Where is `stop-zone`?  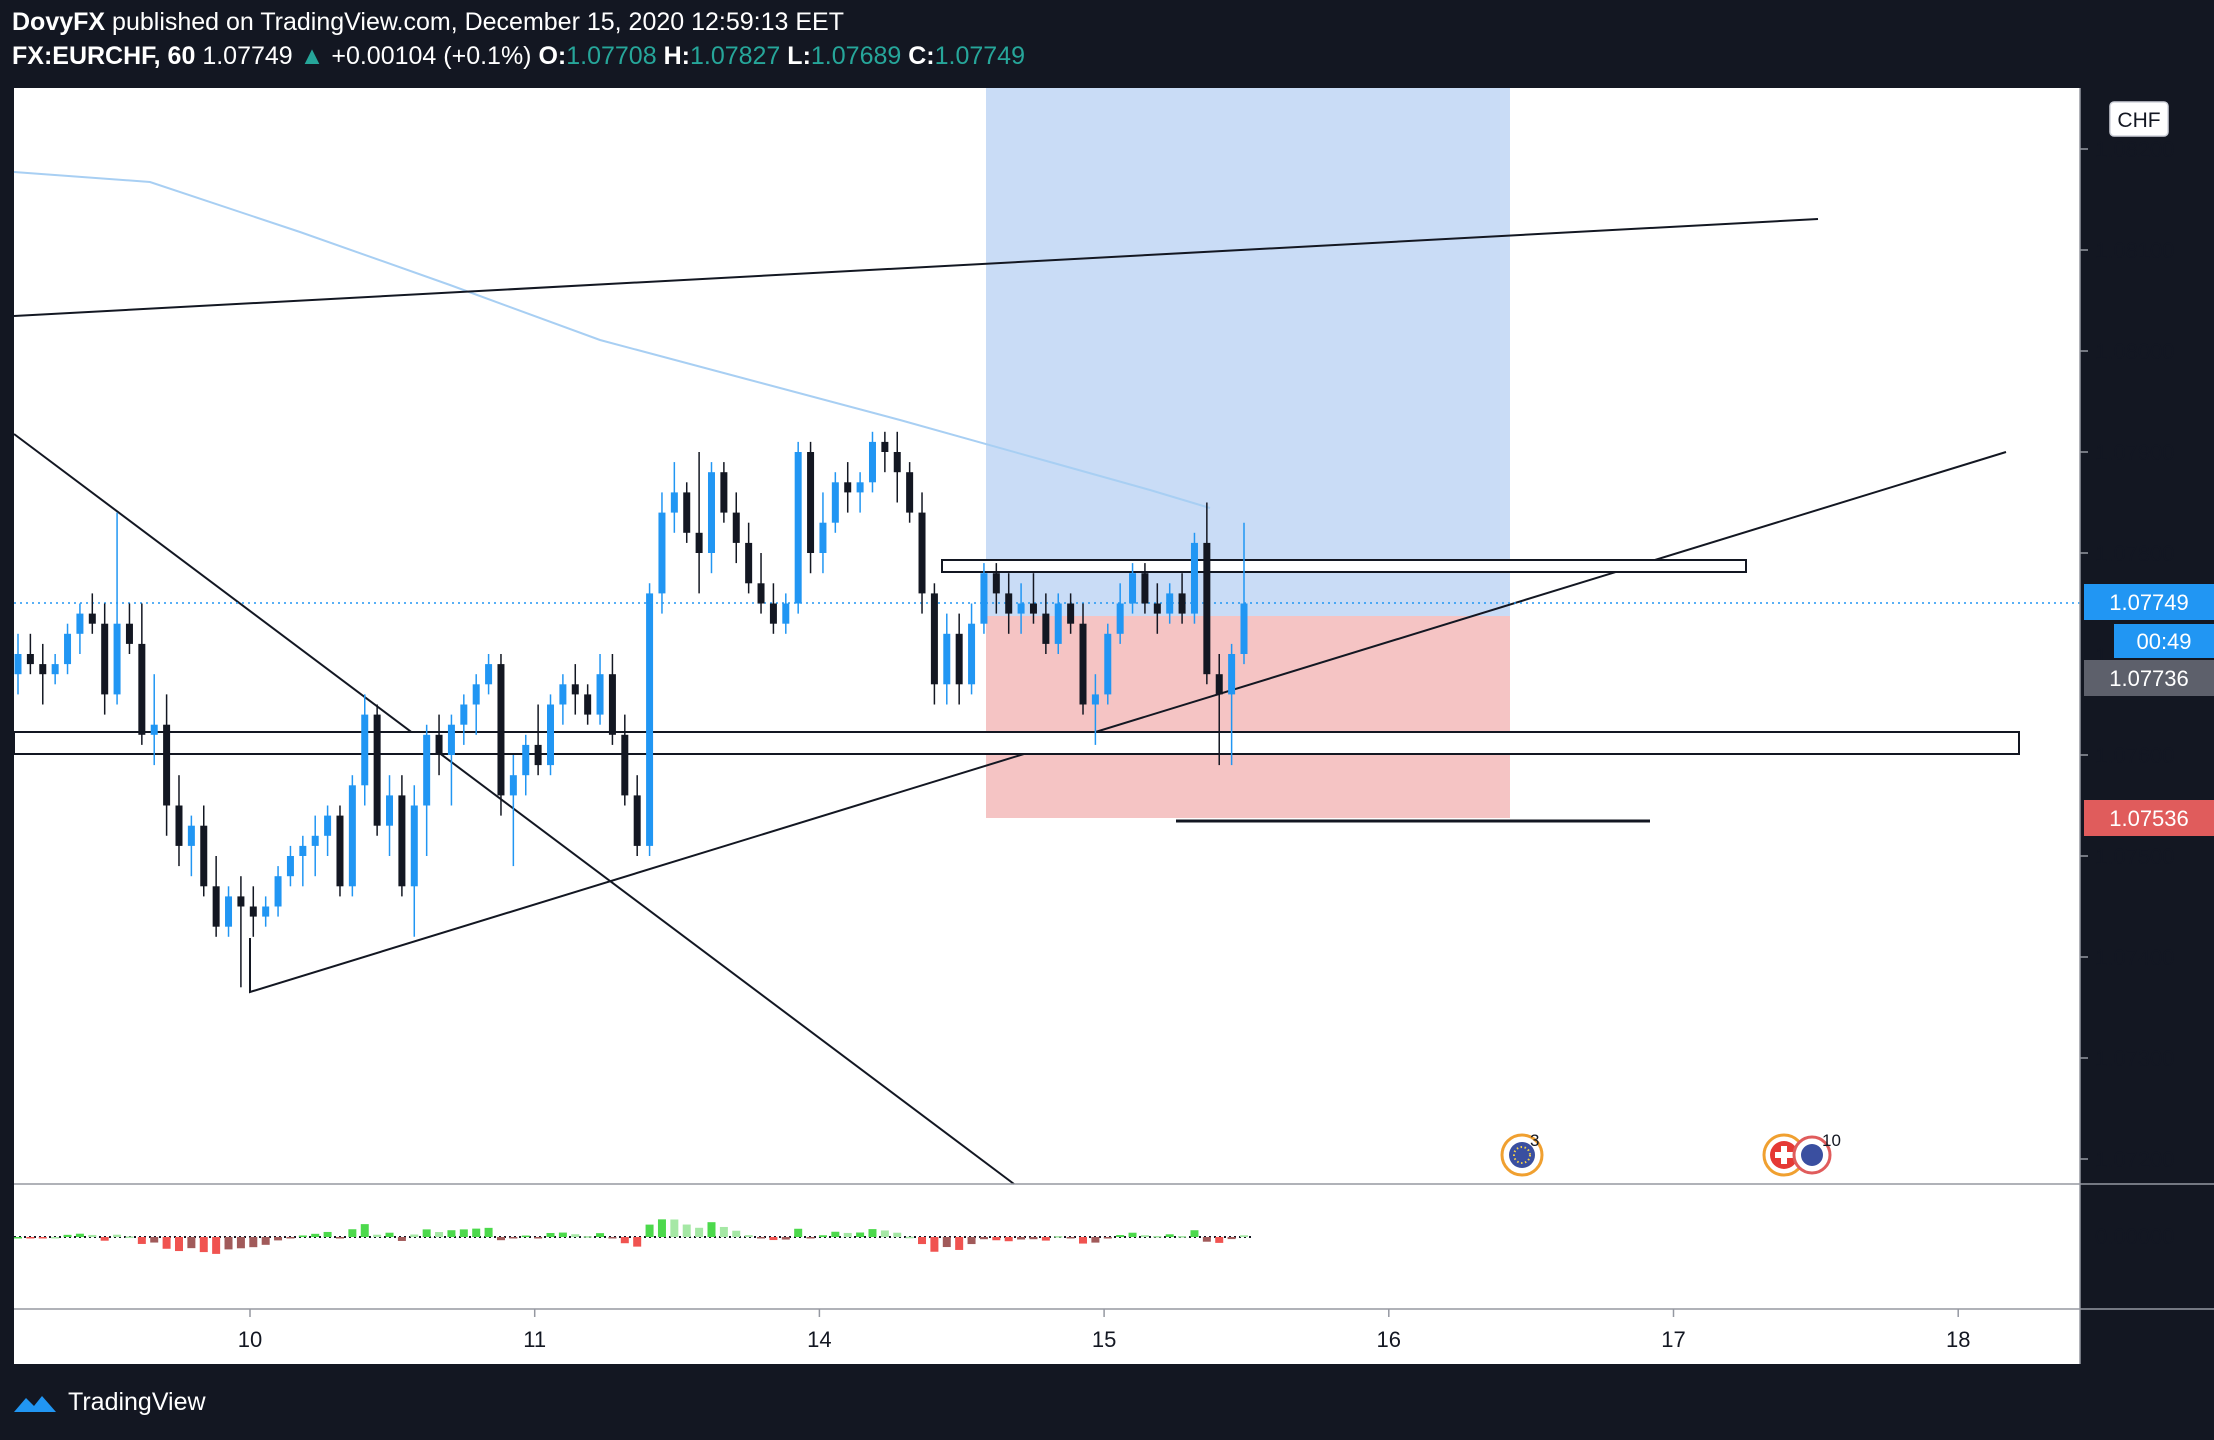 stop-zone is located at coordinates (1248, 717).